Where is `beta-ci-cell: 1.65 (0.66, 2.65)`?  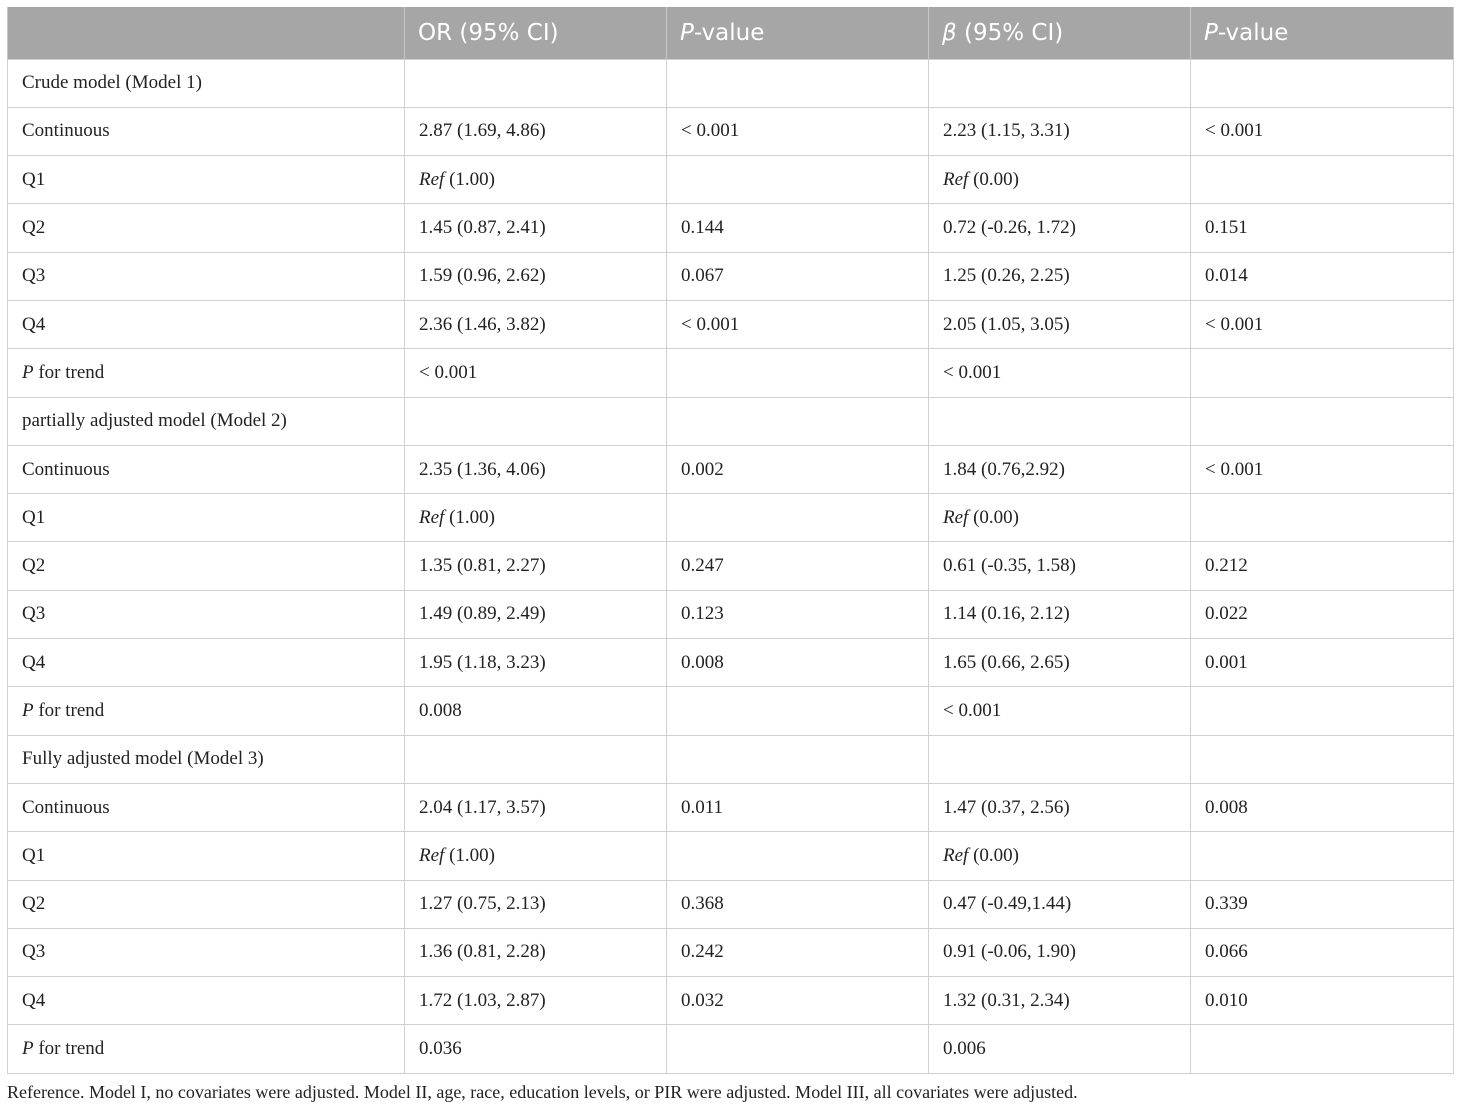
beta-ci-cell: 1.65 (0.66, 2.65) is located at coordinates (1059, 663).